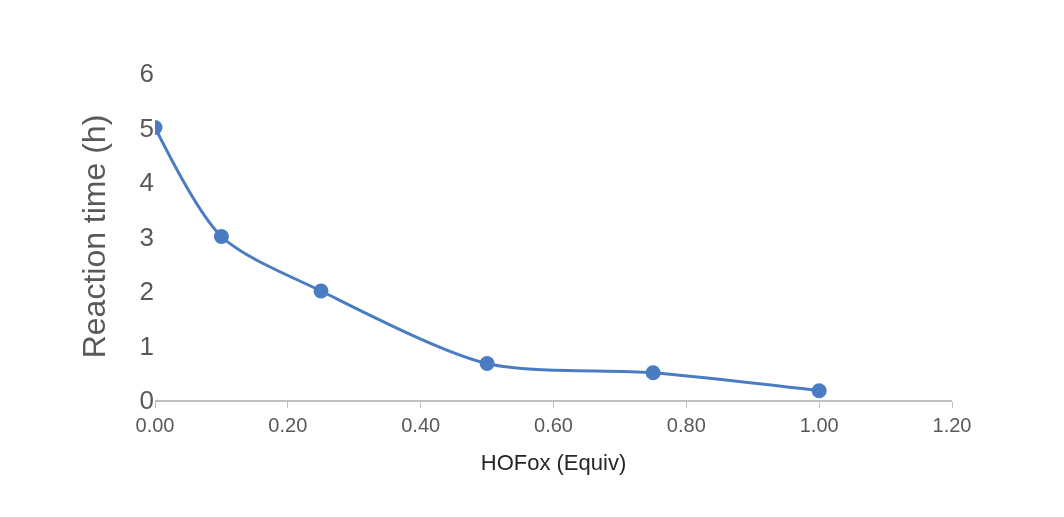 Image resolution: width=1064 pixels, height=517 pixels. What do you see at coordinates (952, 424) in the screenshot?
I see `x-tick-label: 1.20` at bounding box center [952, 424].